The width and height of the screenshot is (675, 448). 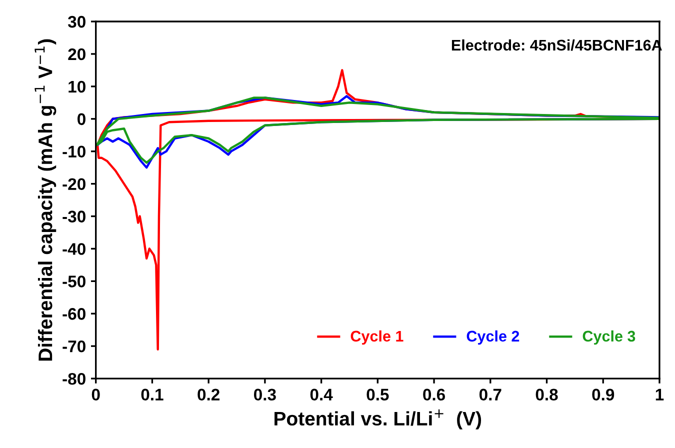 What do you see at coordinates (603, 394) in the screenshot?
I see `x-tick-label: 0.9` at bounding box center [603, 394].